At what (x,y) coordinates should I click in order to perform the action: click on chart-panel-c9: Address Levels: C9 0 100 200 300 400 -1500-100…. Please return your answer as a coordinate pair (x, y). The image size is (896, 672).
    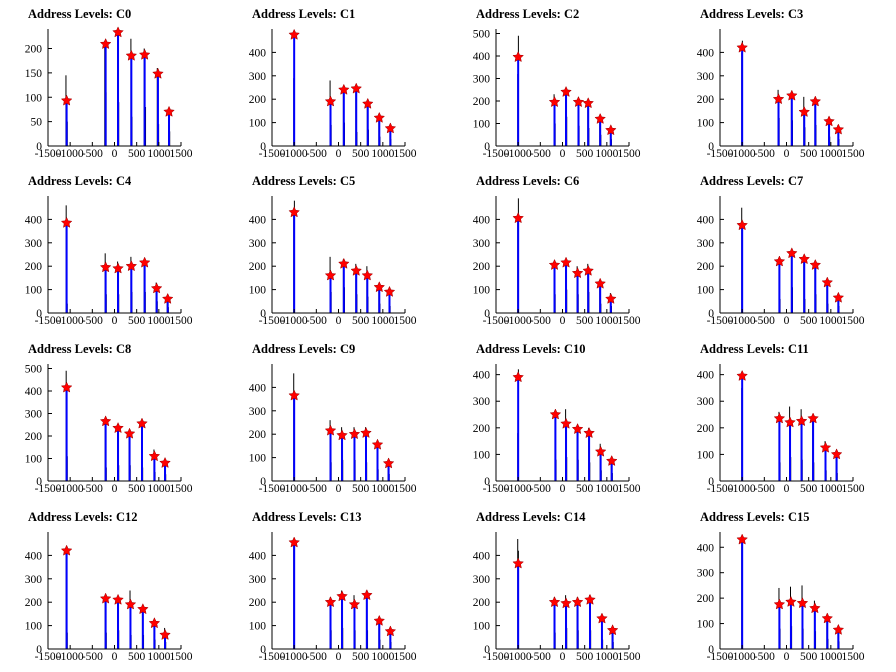
    Looking at the image, I should click on (333, 418).